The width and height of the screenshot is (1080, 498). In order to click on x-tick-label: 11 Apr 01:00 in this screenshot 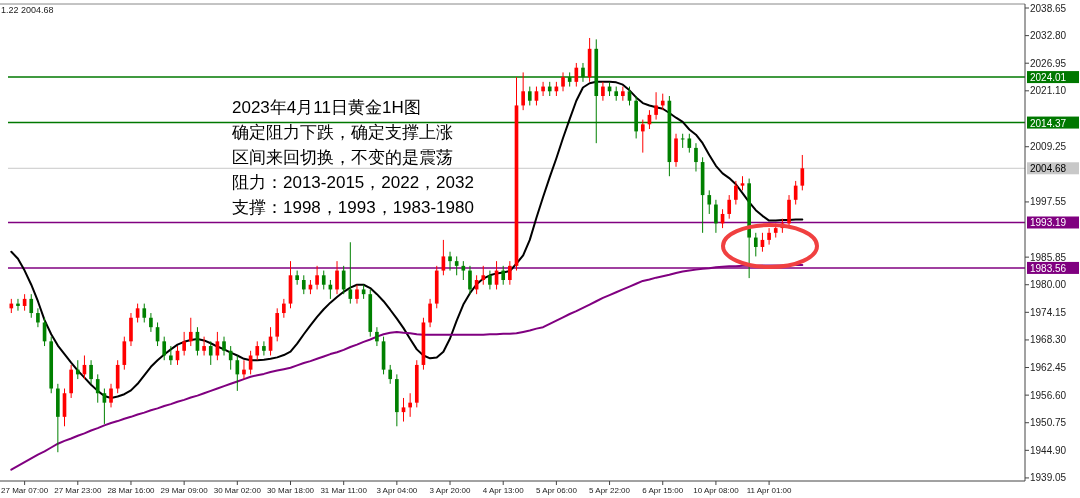, I will do `click(769, 490)`.